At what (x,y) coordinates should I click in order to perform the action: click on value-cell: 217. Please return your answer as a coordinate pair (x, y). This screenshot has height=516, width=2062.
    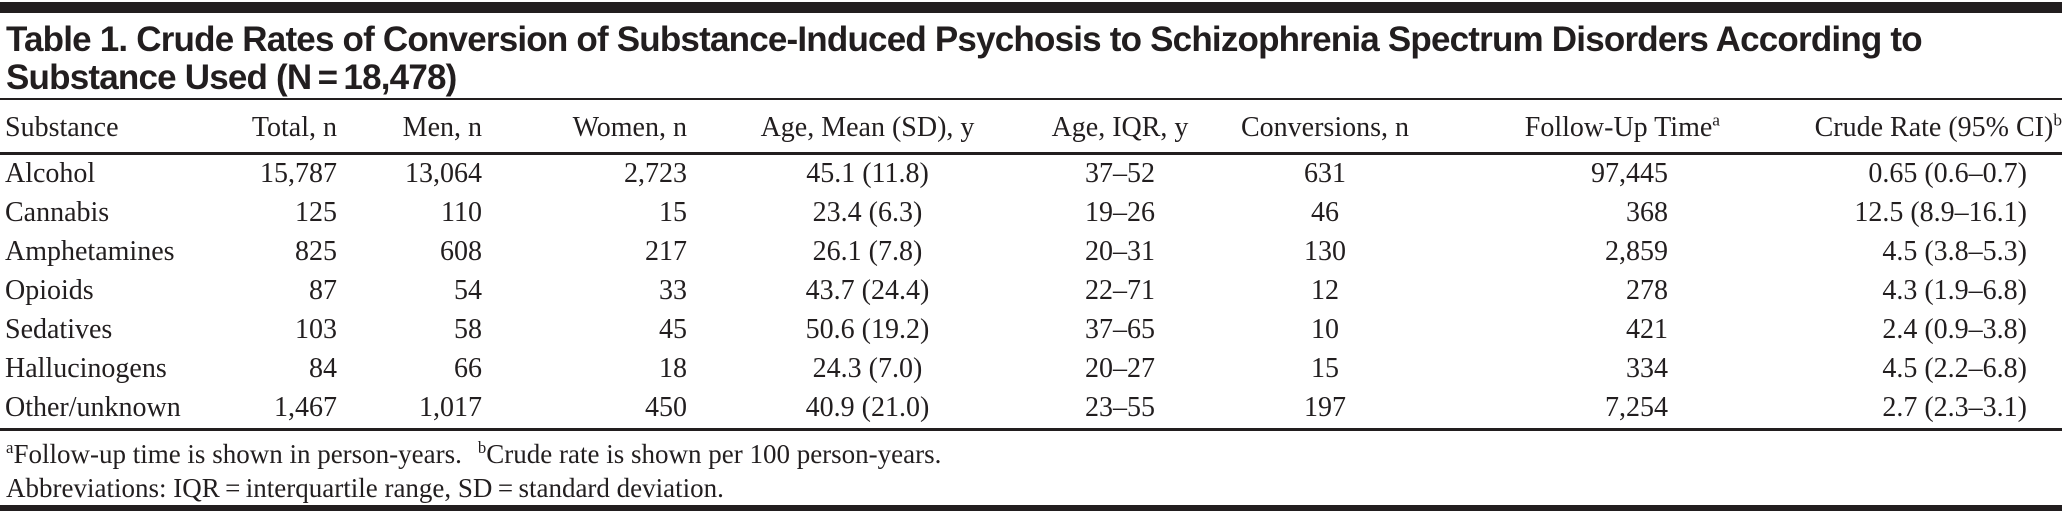
    Looking at the image, I should click on (666, 251).